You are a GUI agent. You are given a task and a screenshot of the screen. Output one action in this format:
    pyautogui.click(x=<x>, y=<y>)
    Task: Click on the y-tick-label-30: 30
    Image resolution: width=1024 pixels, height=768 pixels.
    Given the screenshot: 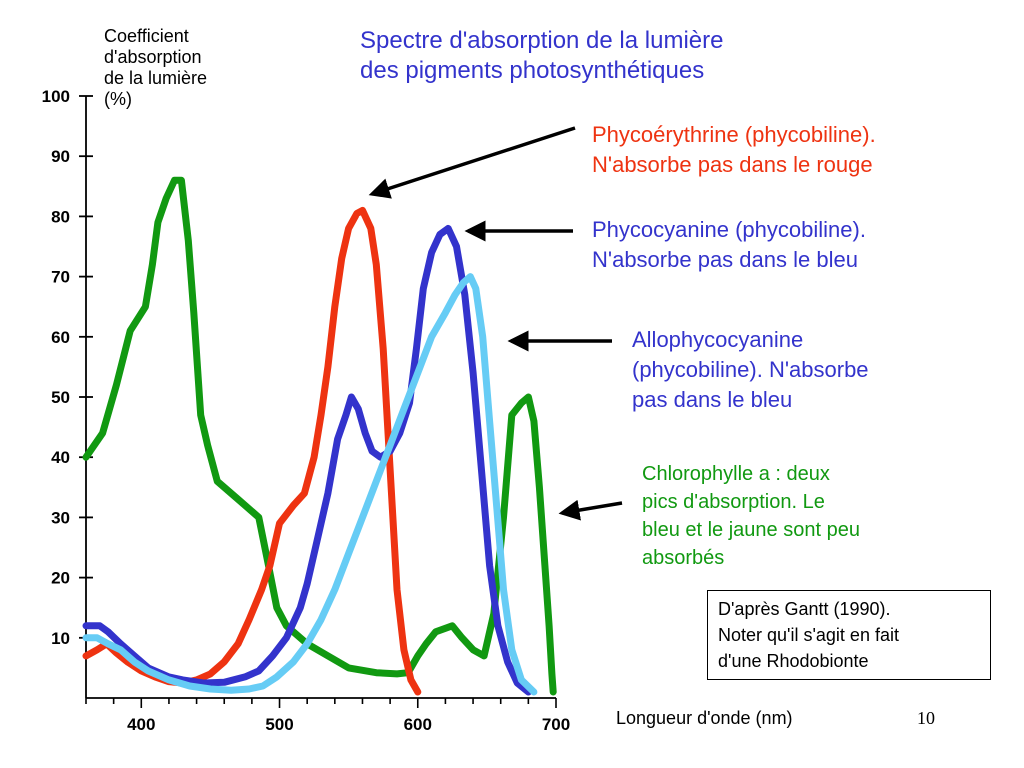 What is the action you would take?
    pyautogui.click(x=60, y=517)
    